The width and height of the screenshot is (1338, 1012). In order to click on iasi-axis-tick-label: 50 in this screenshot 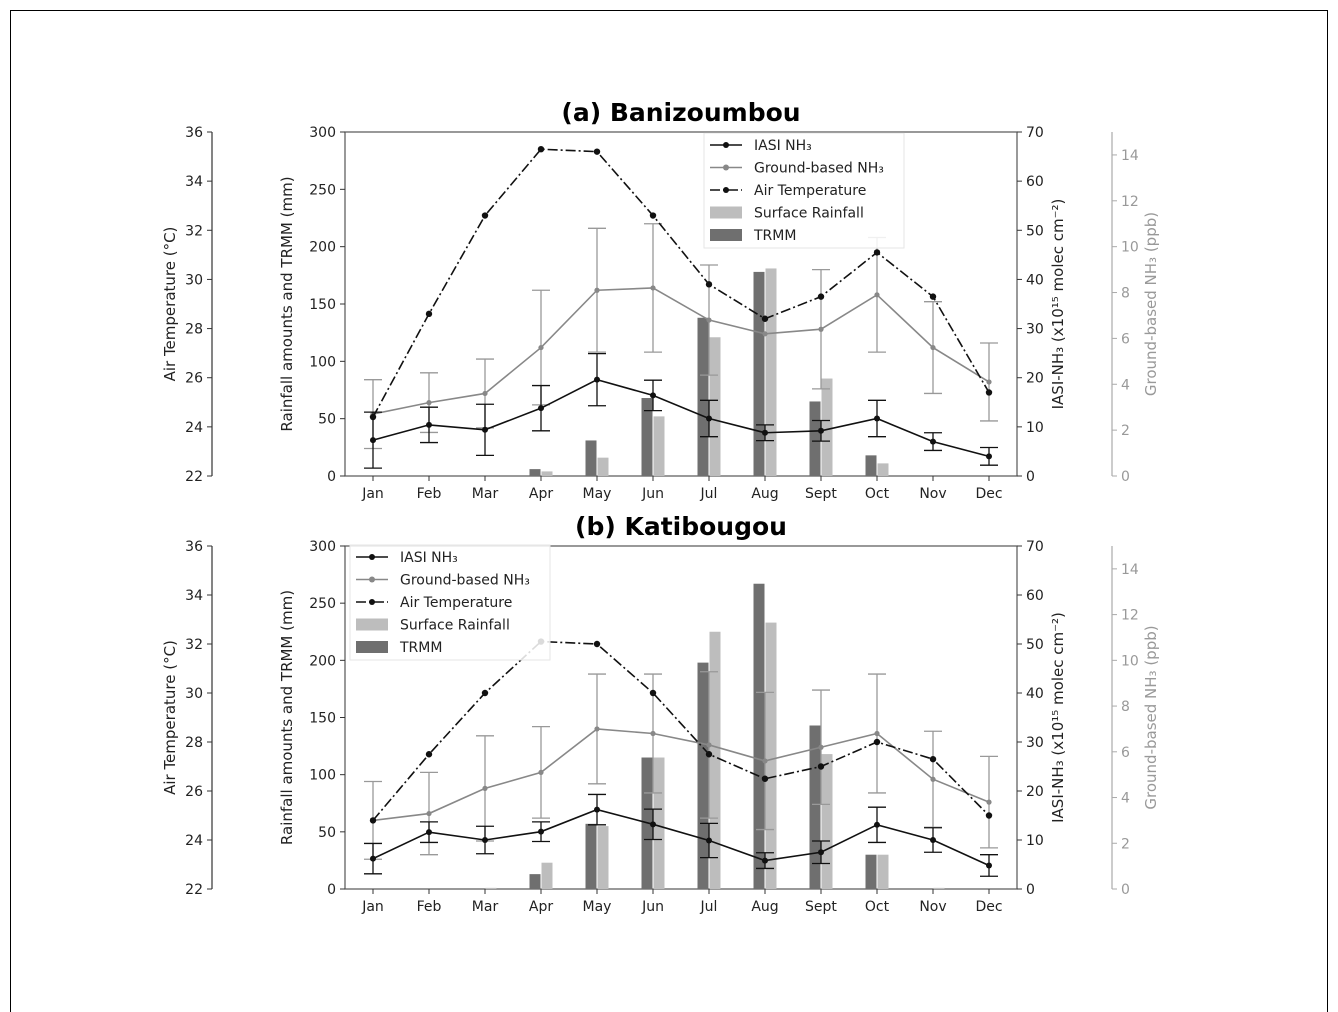, I will do `click(1035, 231)`.